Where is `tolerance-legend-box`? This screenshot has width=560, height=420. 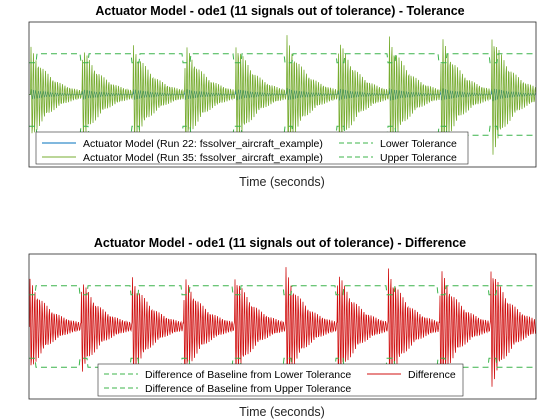 tolerance-legend-box is located at coordinates (252, 148).